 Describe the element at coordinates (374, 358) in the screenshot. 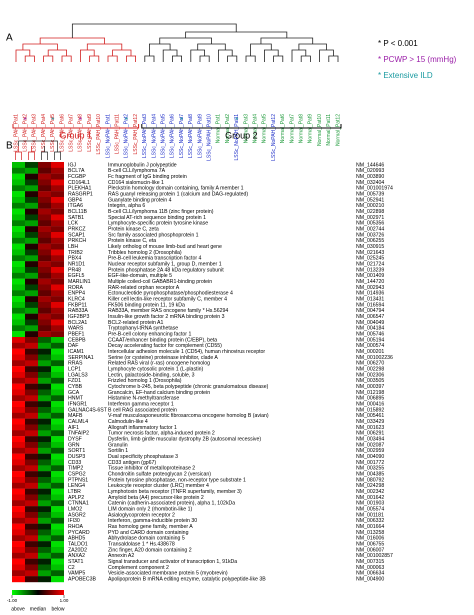

I see `gene-accession: NM_001002236` at that location.